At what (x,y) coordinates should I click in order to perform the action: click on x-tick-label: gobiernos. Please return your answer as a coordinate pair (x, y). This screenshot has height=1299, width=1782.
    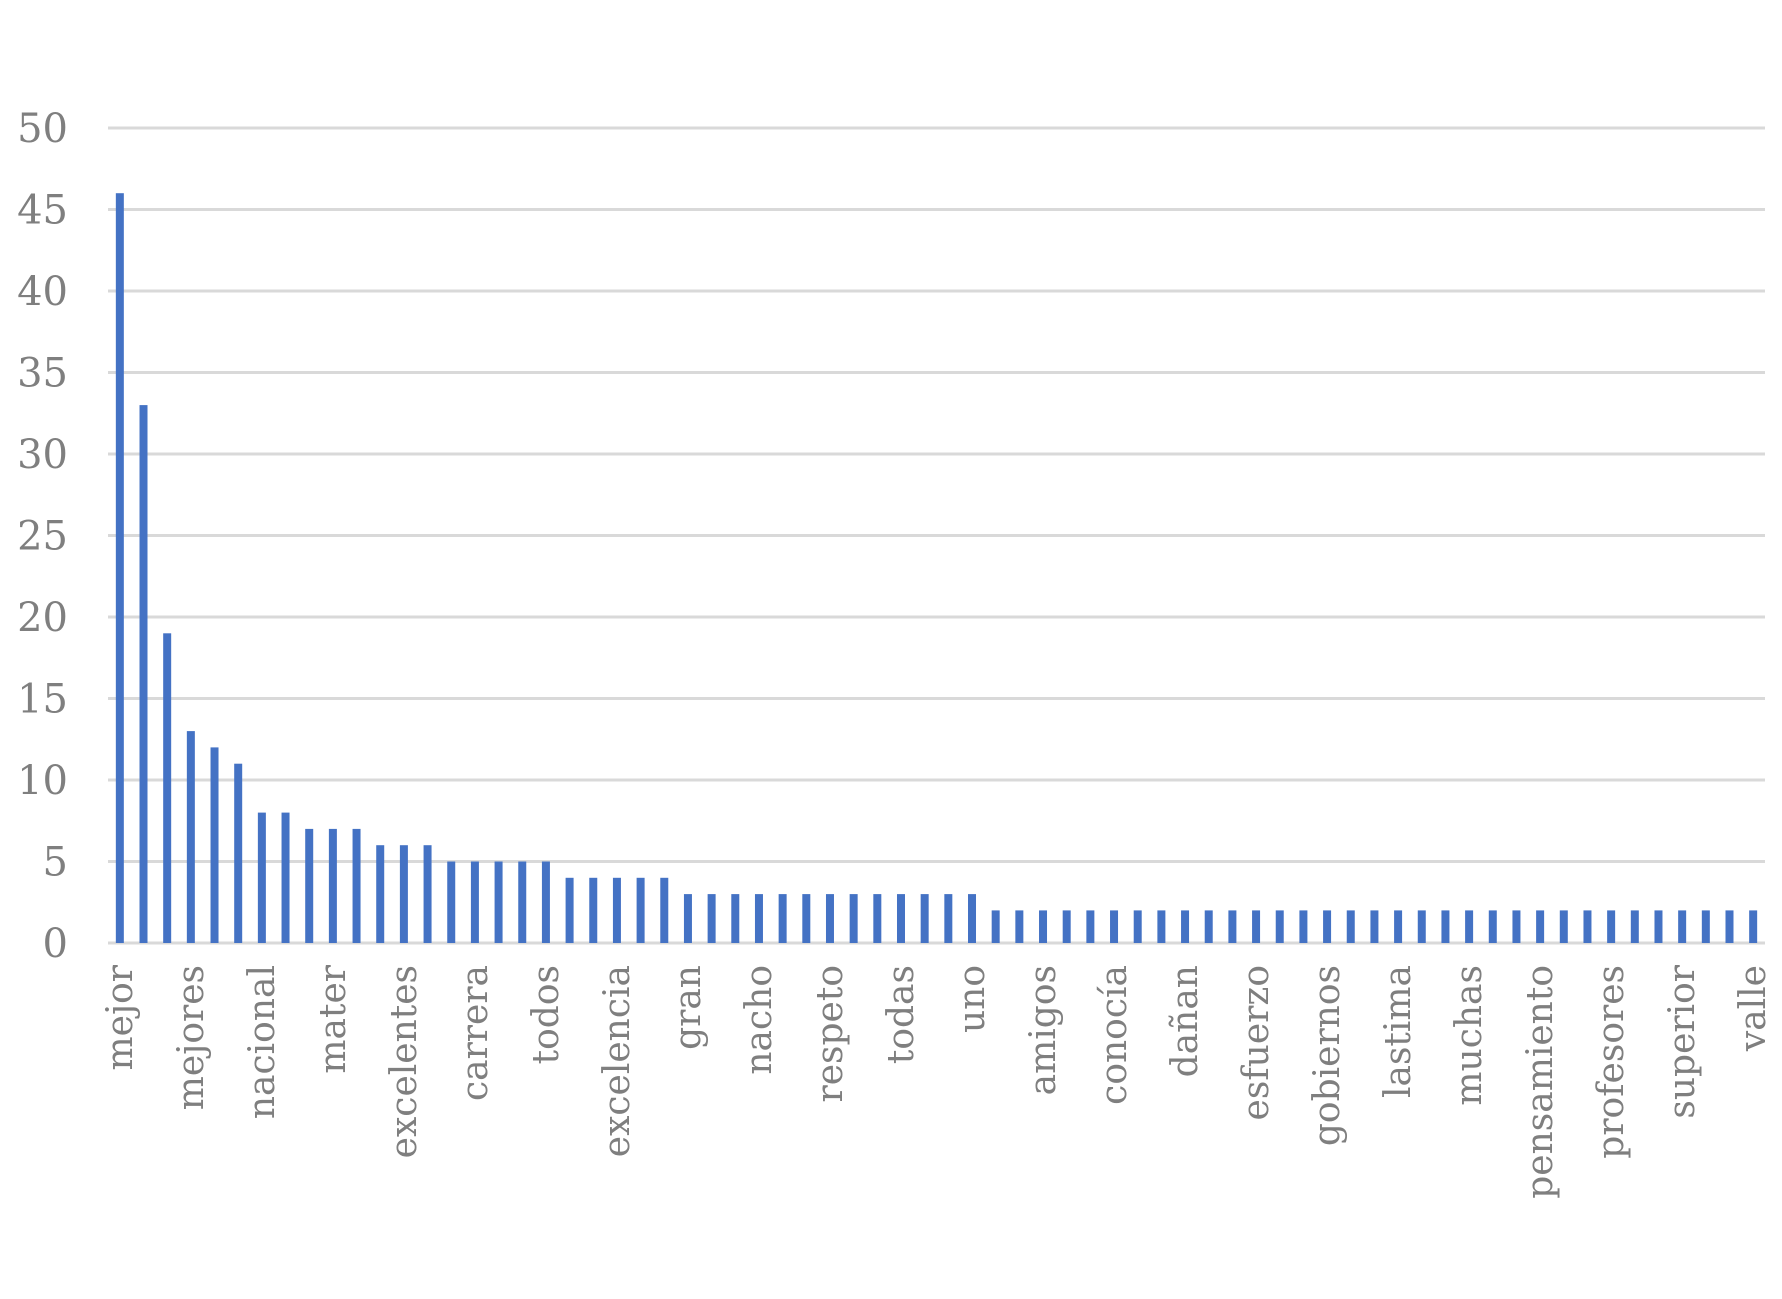
    Looking at the image, I should click on (1327, 1055).